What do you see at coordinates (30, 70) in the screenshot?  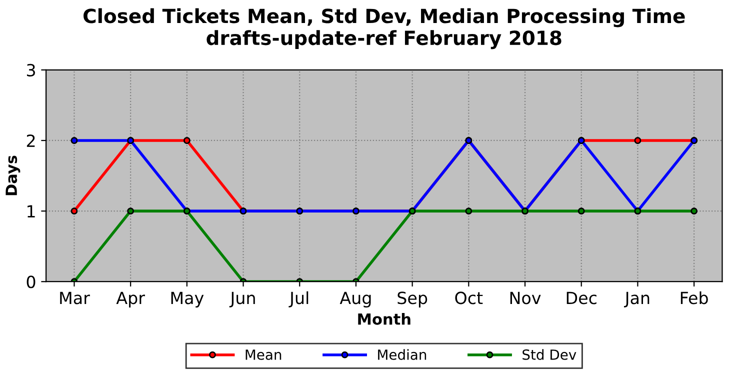 I see `y-tick-label: 3` at bounding box center [30, 70].